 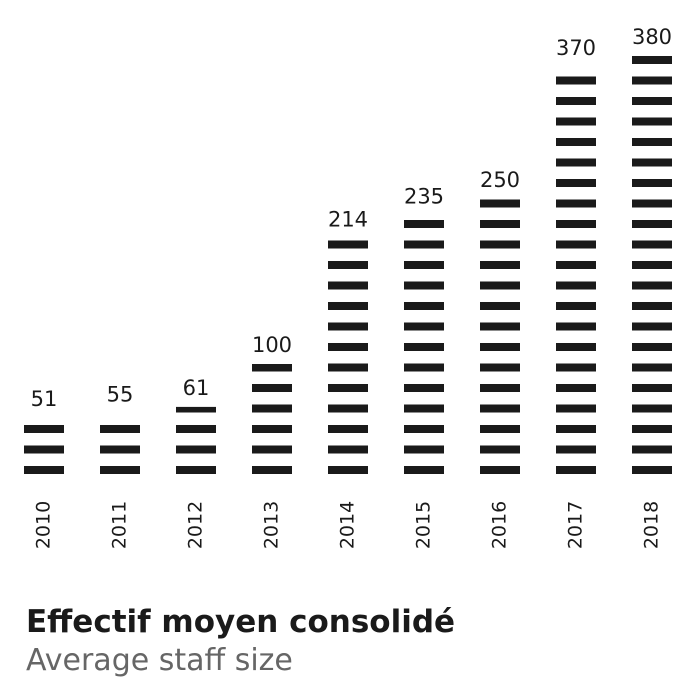 What do you see at coordinates (120, 525) in the screenshot?
I see `x-tick-label: 2011` at bounding box center [120, 525].